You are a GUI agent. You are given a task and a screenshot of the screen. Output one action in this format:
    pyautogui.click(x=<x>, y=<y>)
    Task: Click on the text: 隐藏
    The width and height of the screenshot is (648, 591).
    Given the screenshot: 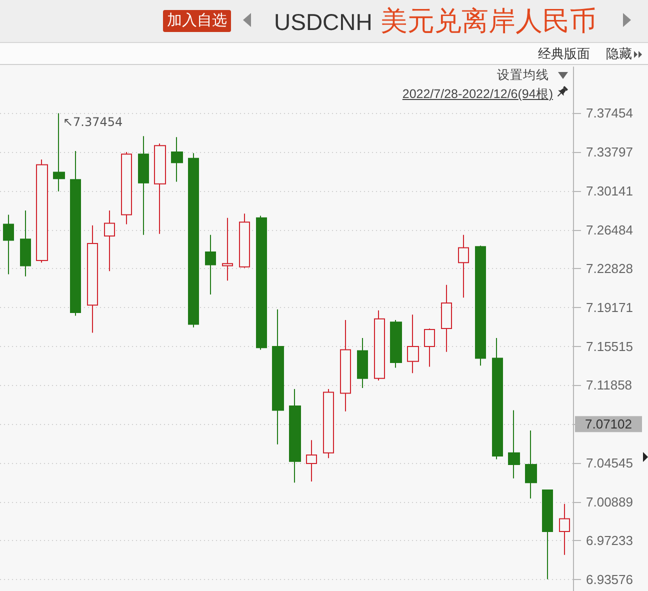 What is the action you would take?
    pyautogui.click(x=619, y=54)
    